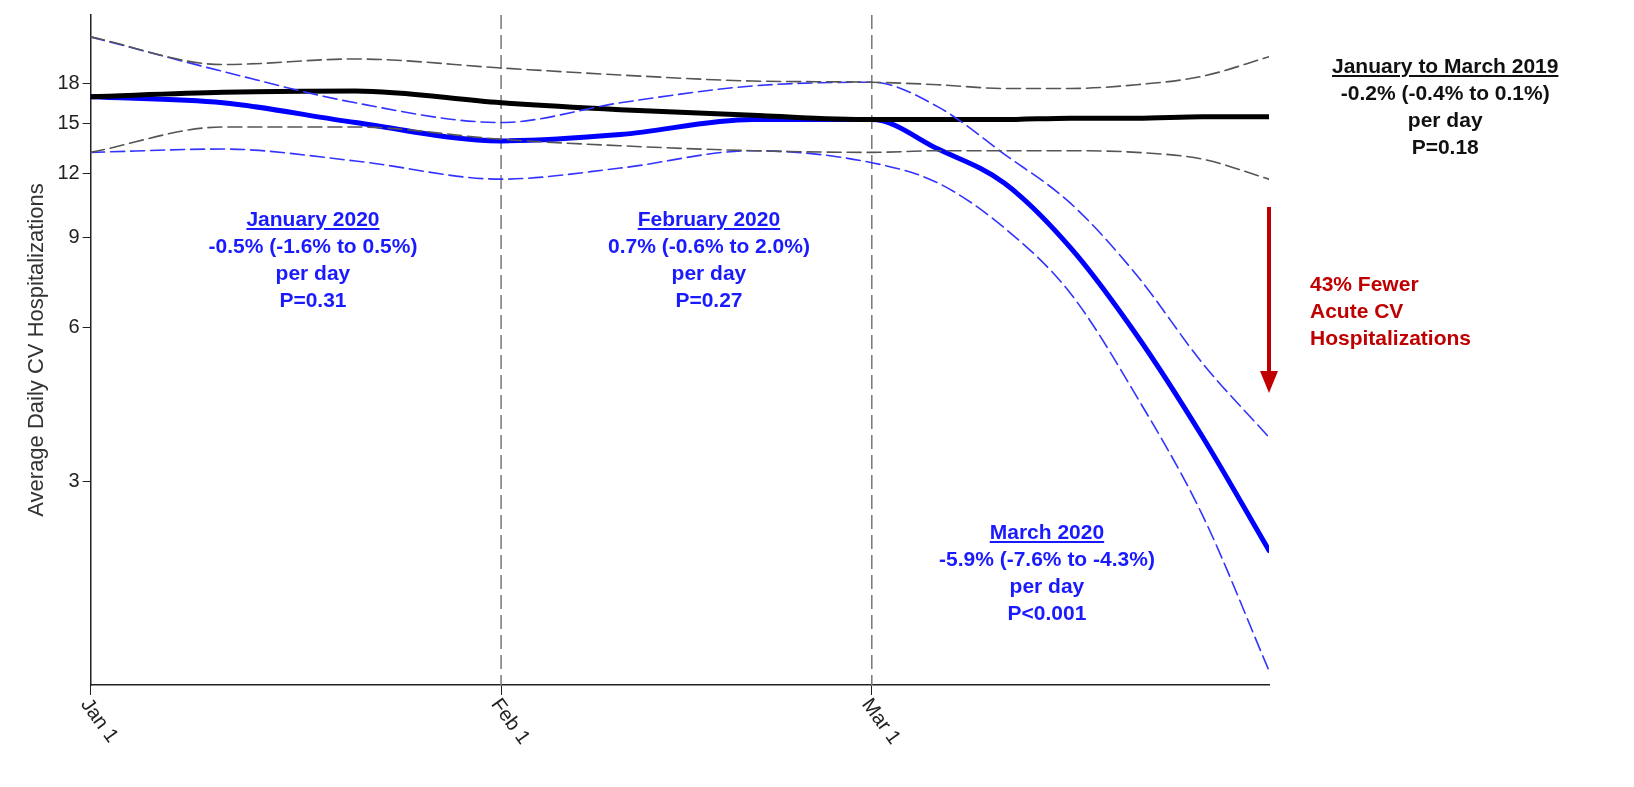 The width and height of the screenshot is (1634, 787). Describe the element at coordinates (1047, 572) in the screenshot. I see `annotation: March 2020 -5.9% (-7.6% to -4.3%) per day P<0.001` at that location.